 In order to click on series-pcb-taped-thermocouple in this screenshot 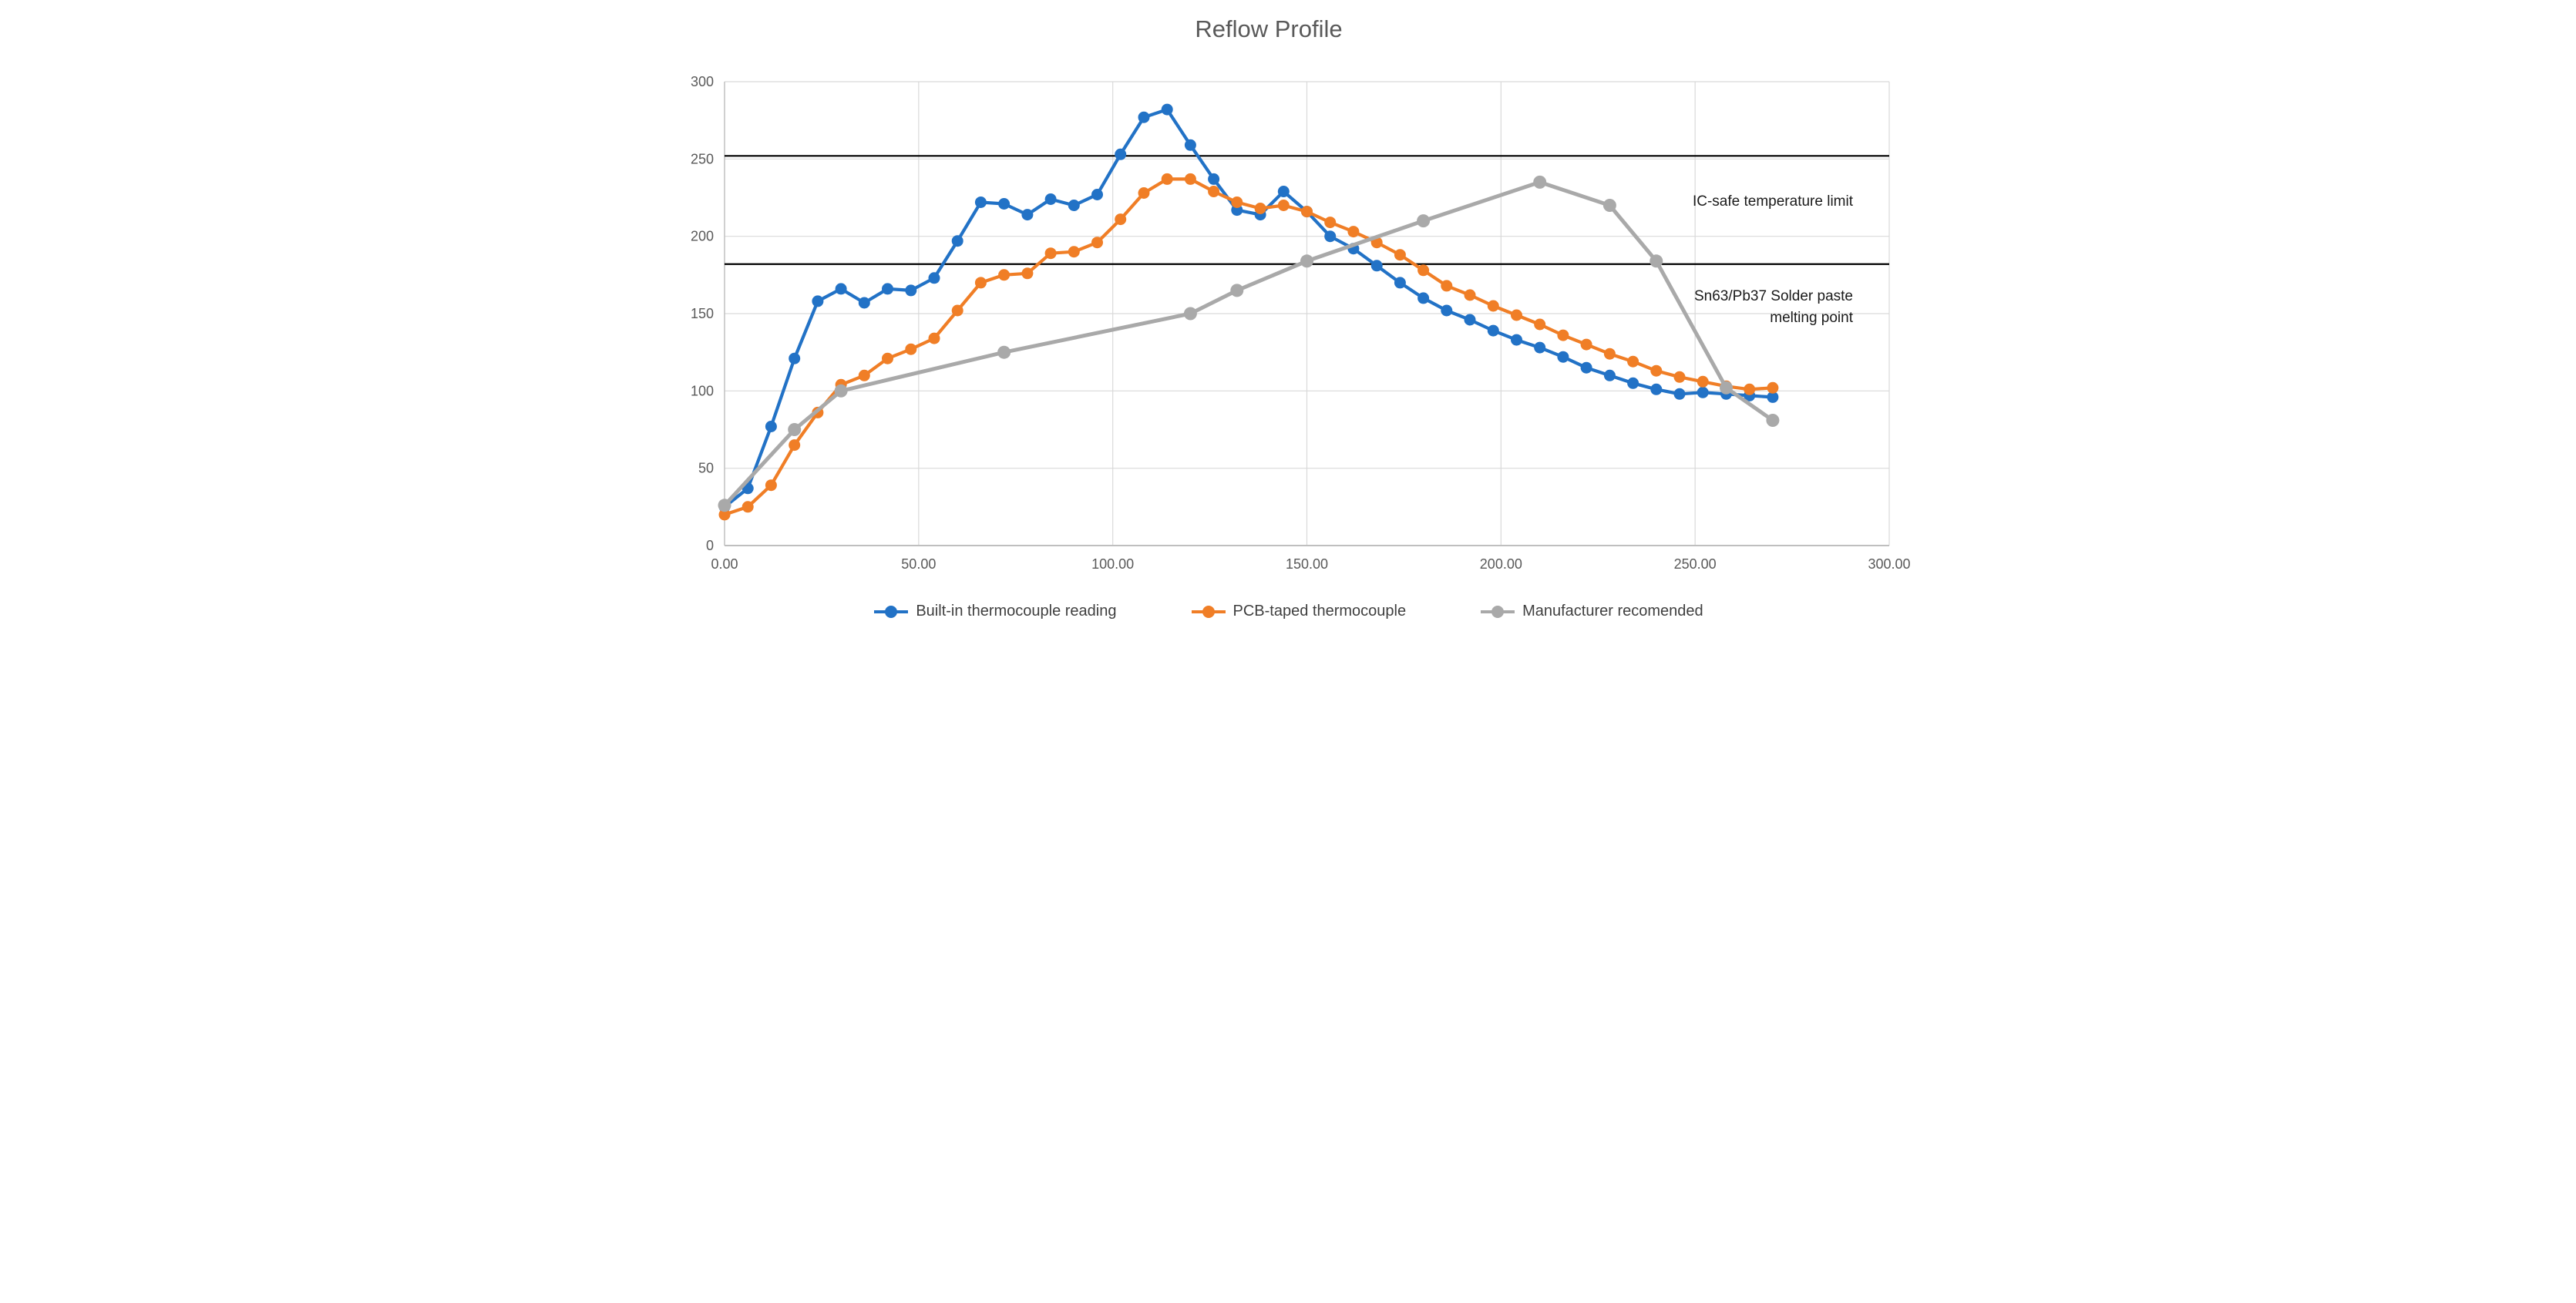, I will do `click(1248, 347)`.